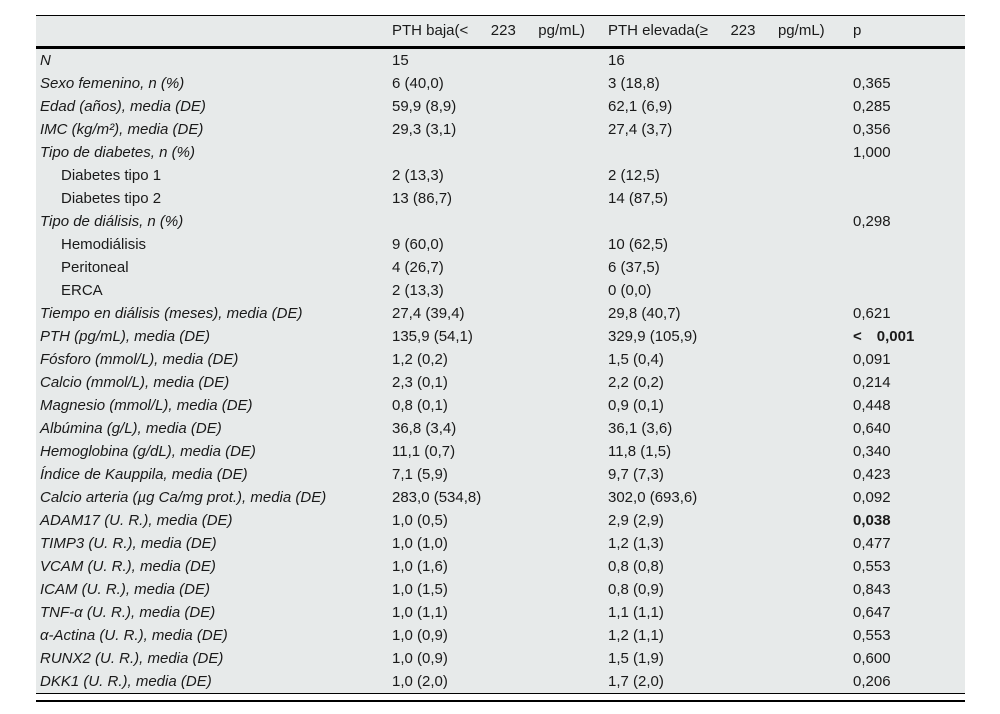 Image resolution: width=1000 pixels, height=714 pixels. I want to click on cell-pth-baja: 0,8 (0,1), so click(420, 405).